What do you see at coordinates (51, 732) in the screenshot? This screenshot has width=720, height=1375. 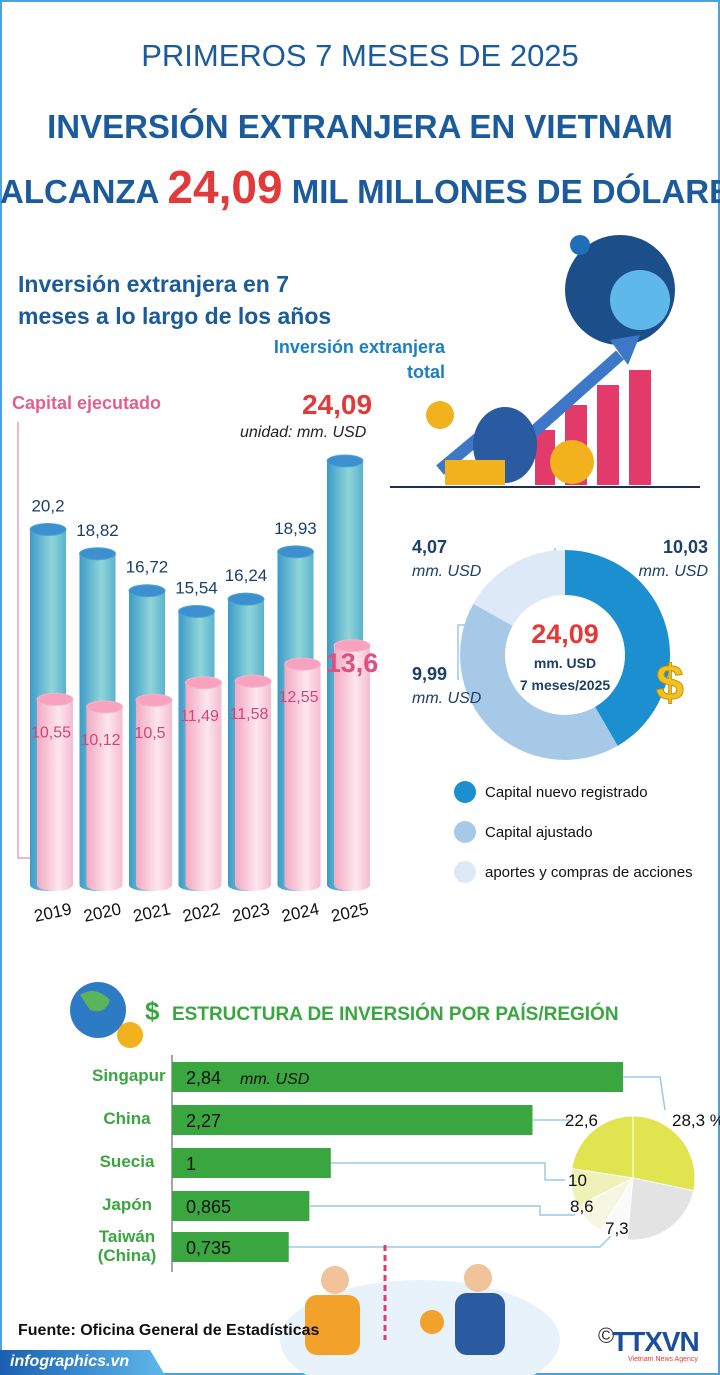 I see `value-label: 10,55` at bounding box center [51, 732].